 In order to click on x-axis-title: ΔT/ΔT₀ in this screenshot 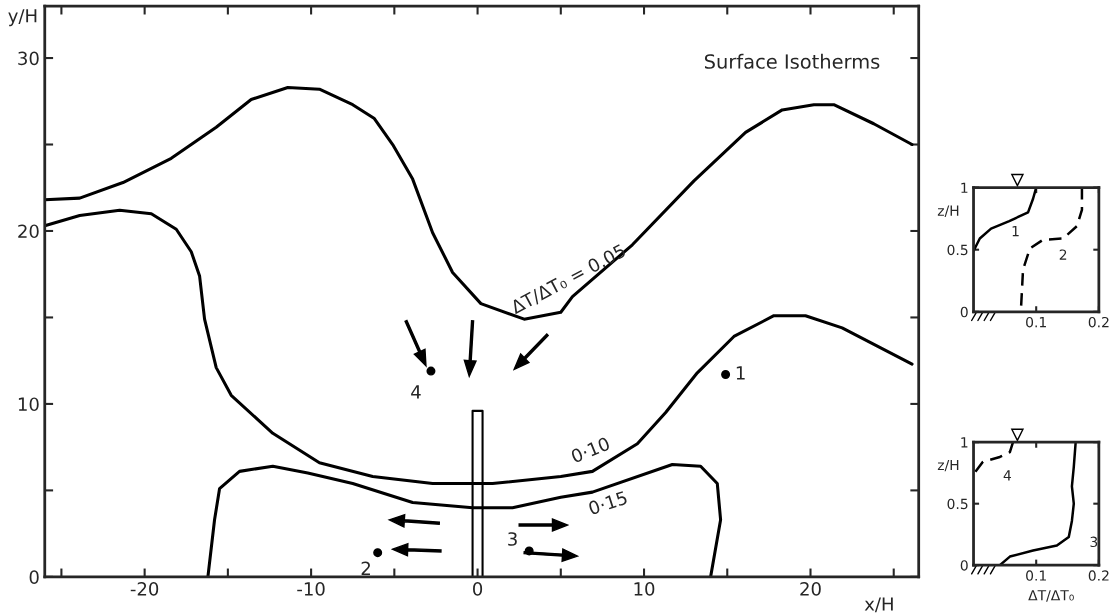, I will do `click(1051, 596)`.